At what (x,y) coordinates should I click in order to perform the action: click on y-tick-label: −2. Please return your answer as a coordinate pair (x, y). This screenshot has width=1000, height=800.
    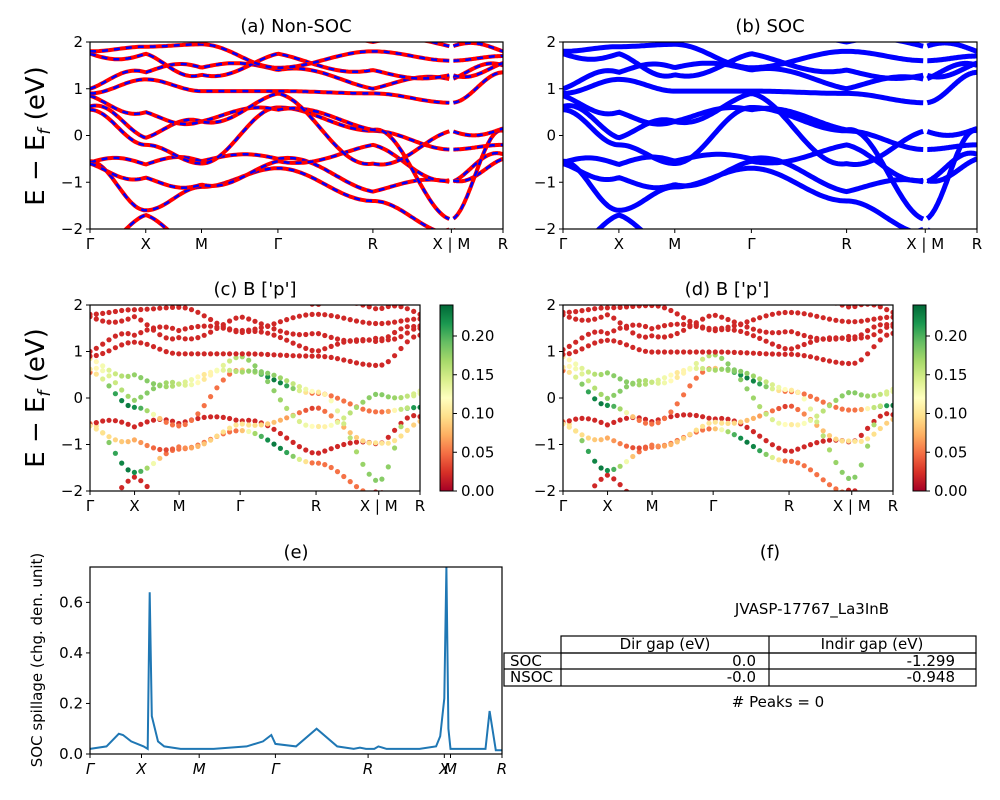
    Looking at the image, I should click on (72, 229).